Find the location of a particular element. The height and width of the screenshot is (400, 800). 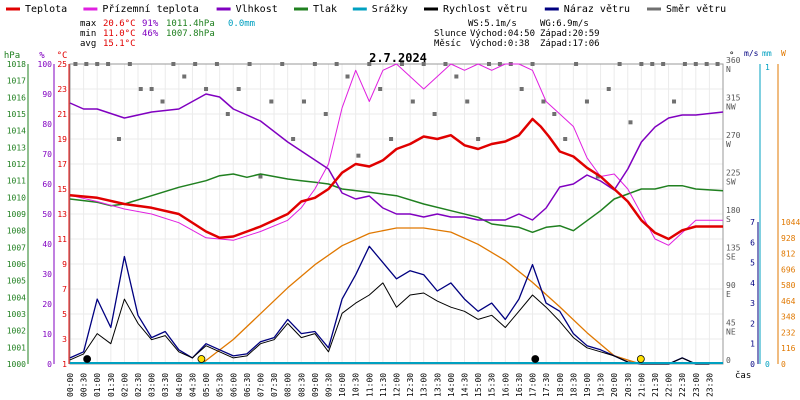

radiation-tick-label: 348 is located at coordinates (788, 317).